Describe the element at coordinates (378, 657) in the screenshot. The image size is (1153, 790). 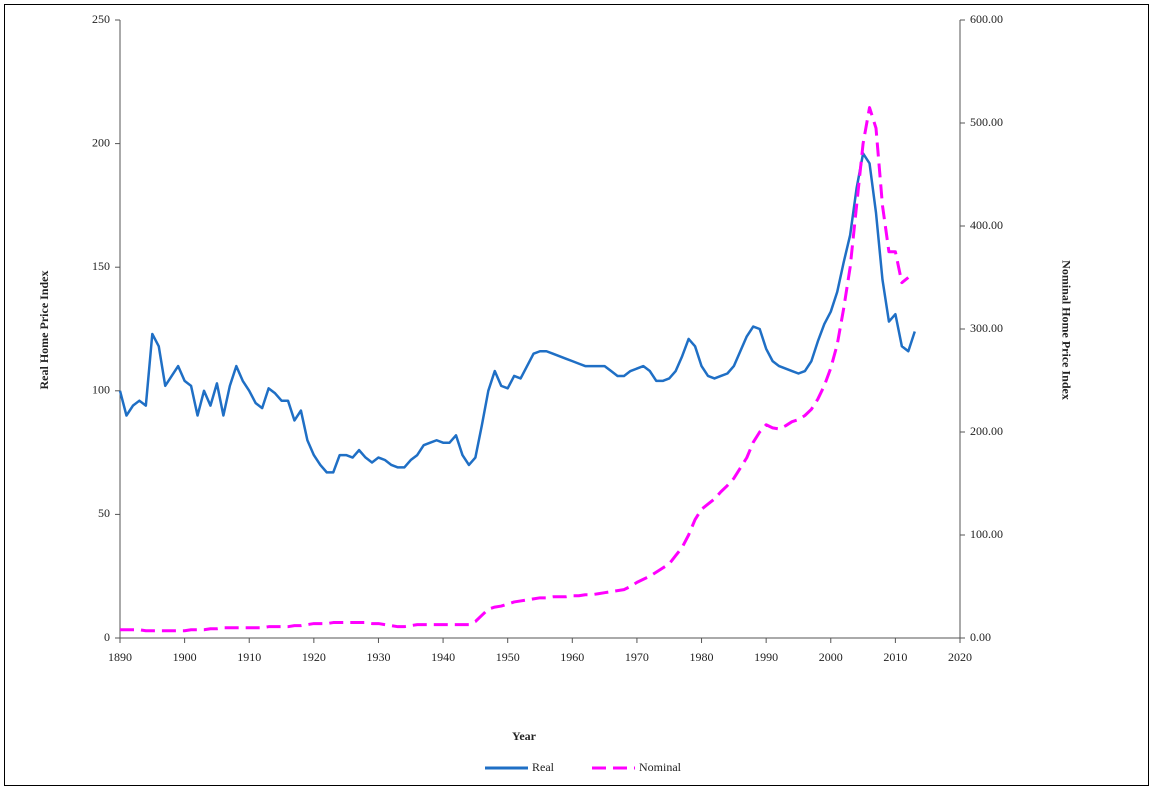
I see `x-tick-label: 1930` at that location.